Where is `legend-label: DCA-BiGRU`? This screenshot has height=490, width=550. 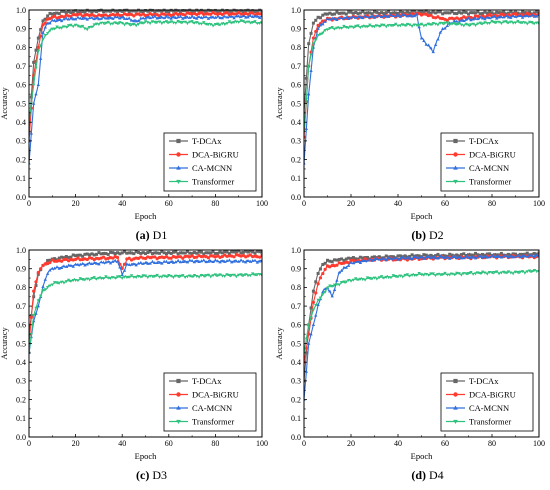 legend-label: DCA-BiGRU is located at coordinates (492, 155).